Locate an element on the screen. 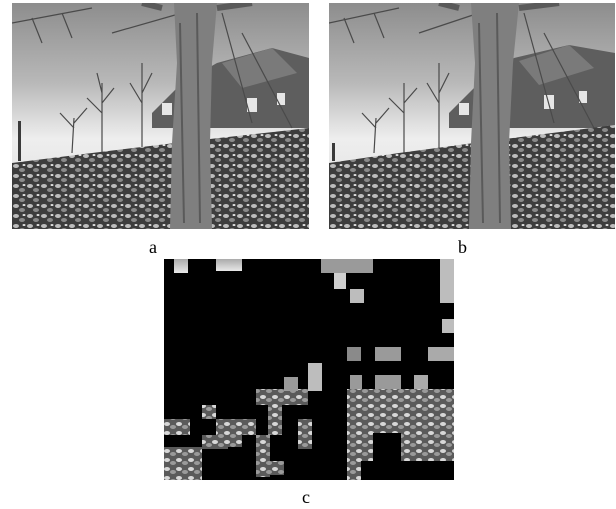  panel-c-label: c is located at coordinates (306, 497).